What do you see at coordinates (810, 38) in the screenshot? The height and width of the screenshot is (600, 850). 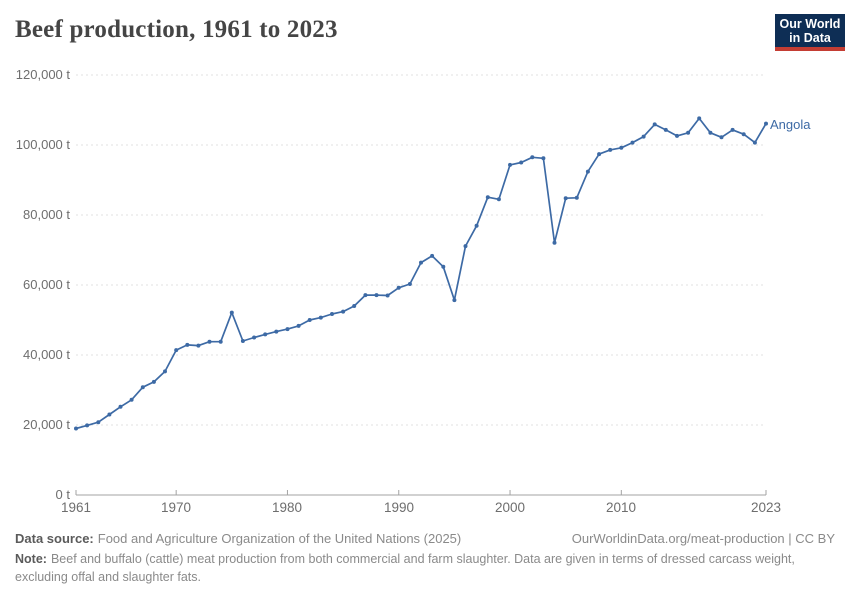 I see `owid-logo-line2: in Data` at bounding box center [810, 38].